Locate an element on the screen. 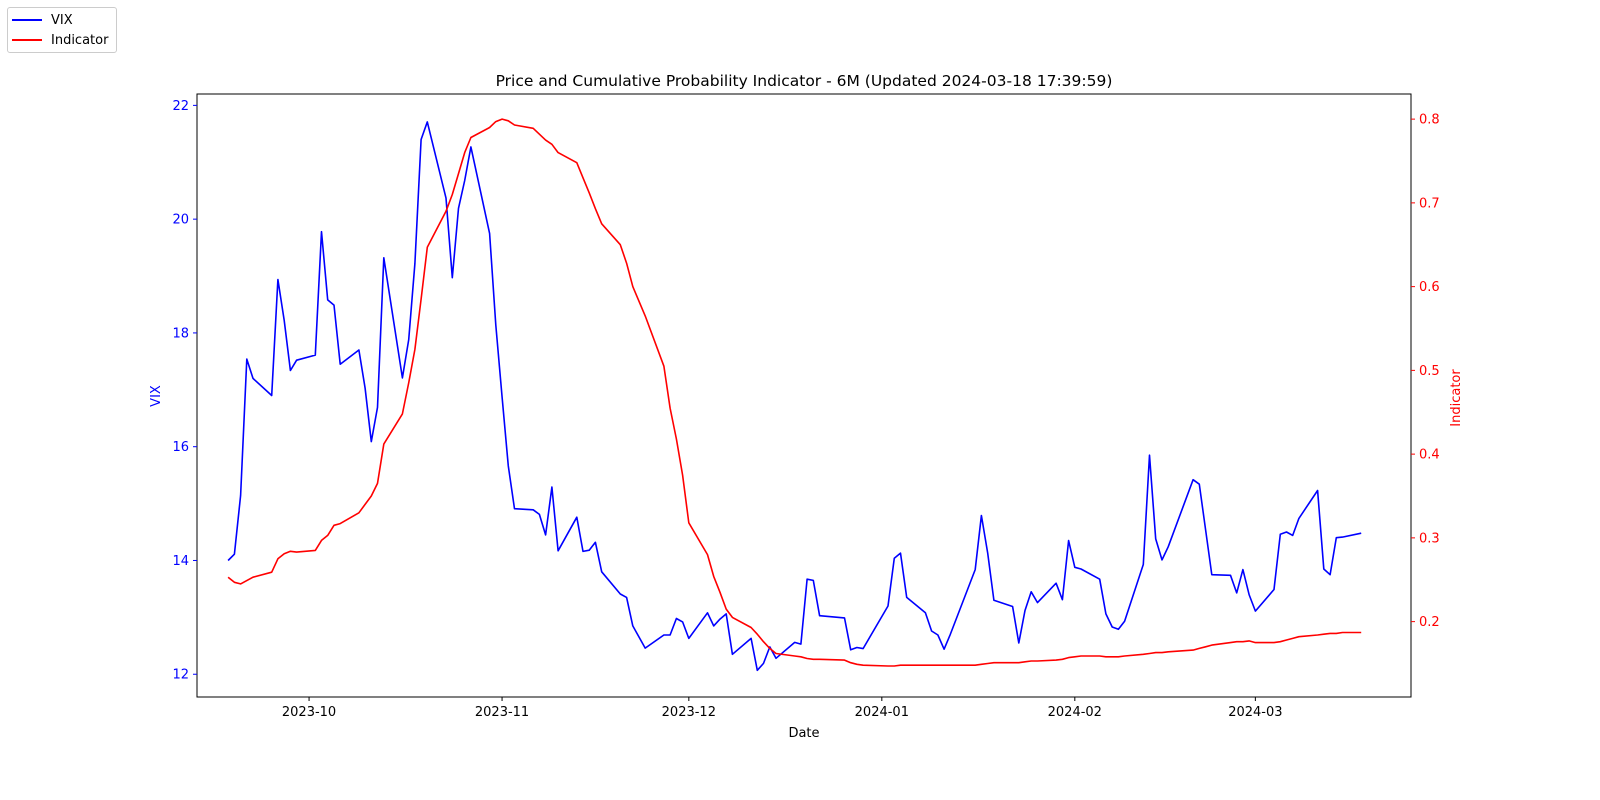  y-axis-left: 12 14 16 18 20 22 is located at coordinates (184, 391).